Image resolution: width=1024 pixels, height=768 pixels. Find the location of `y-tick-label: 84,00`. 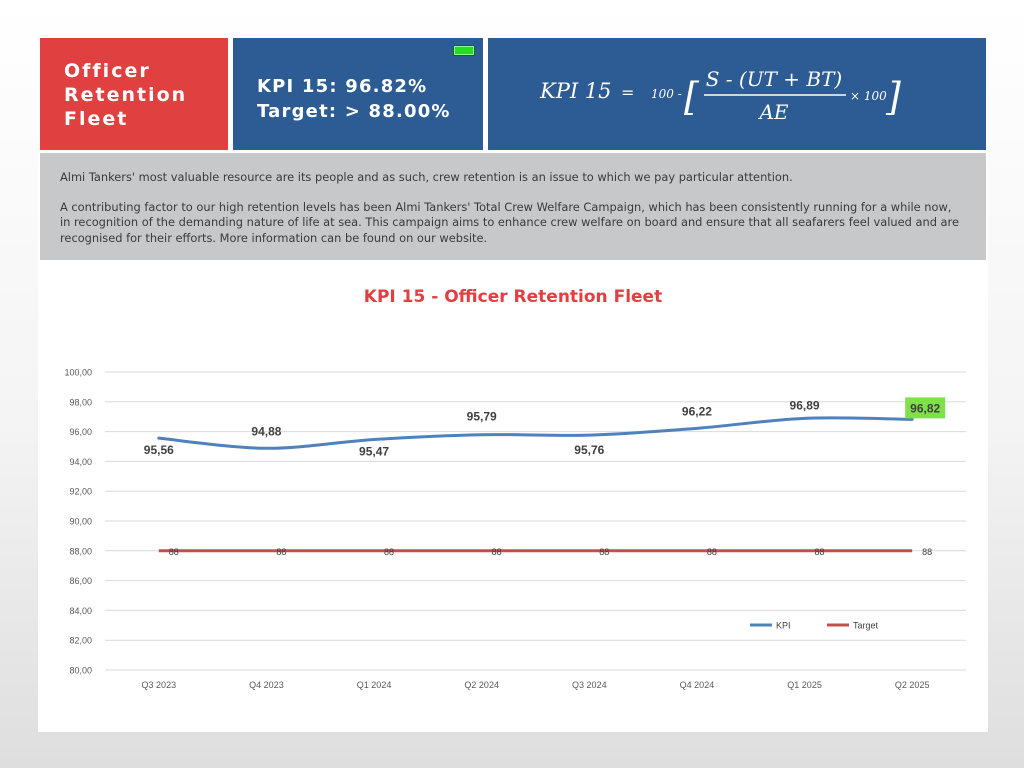

y-tick-label: 84,00 is located at coordinates (80, 611).